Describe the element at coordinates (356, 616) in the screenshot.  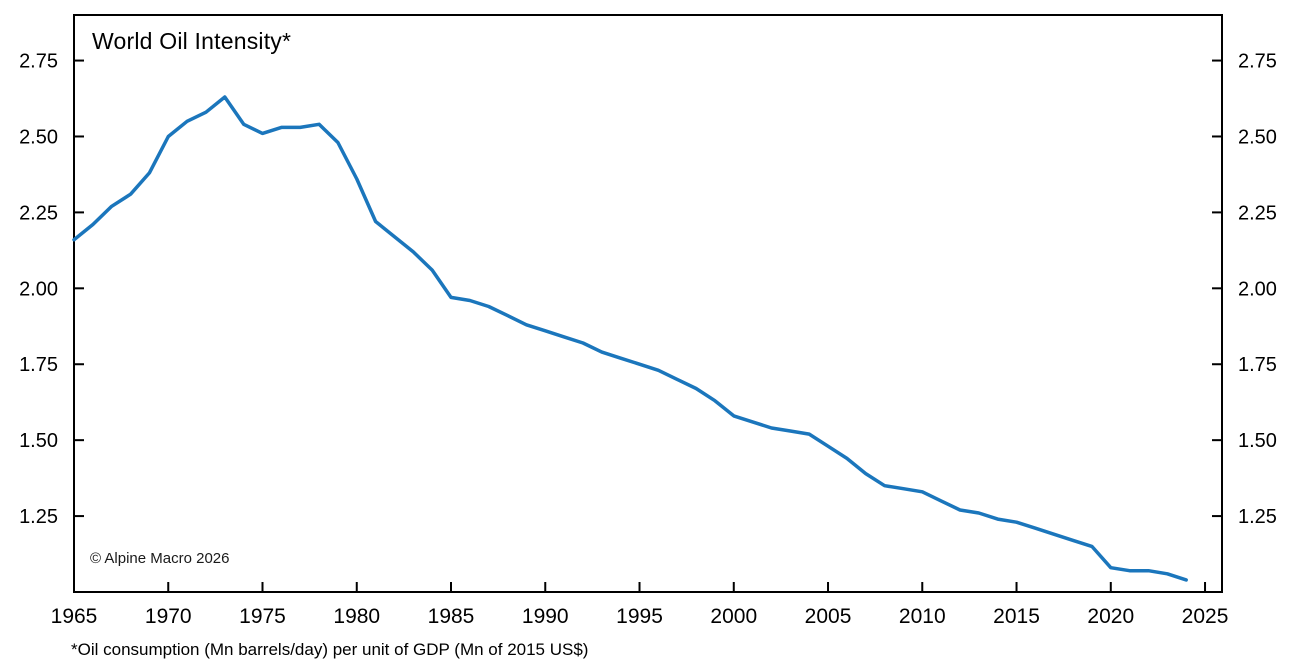
I see `x-tick-label: 1980` at that location.